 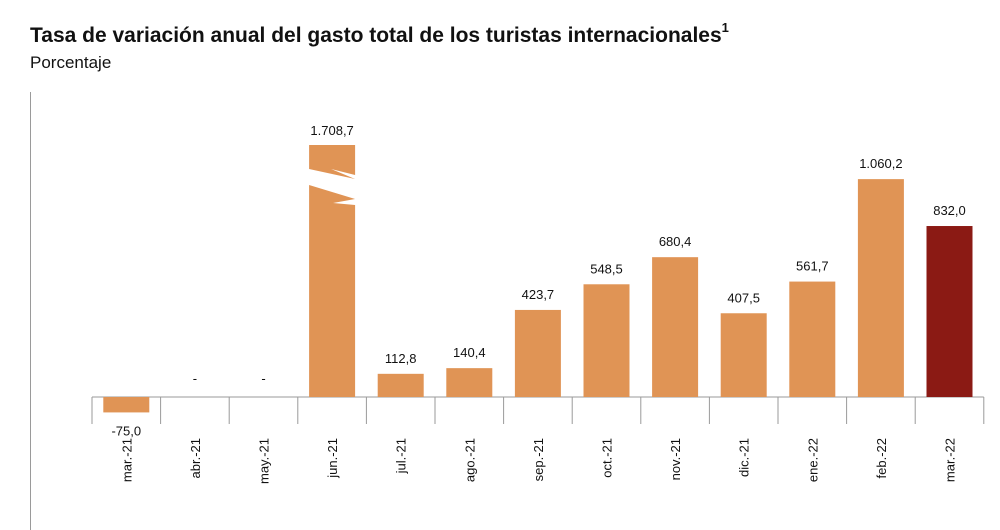 What do you see at coordinates (126, 405) in the screenshot?
I see `bar-mar.-21` at bounding box center [126, 405].